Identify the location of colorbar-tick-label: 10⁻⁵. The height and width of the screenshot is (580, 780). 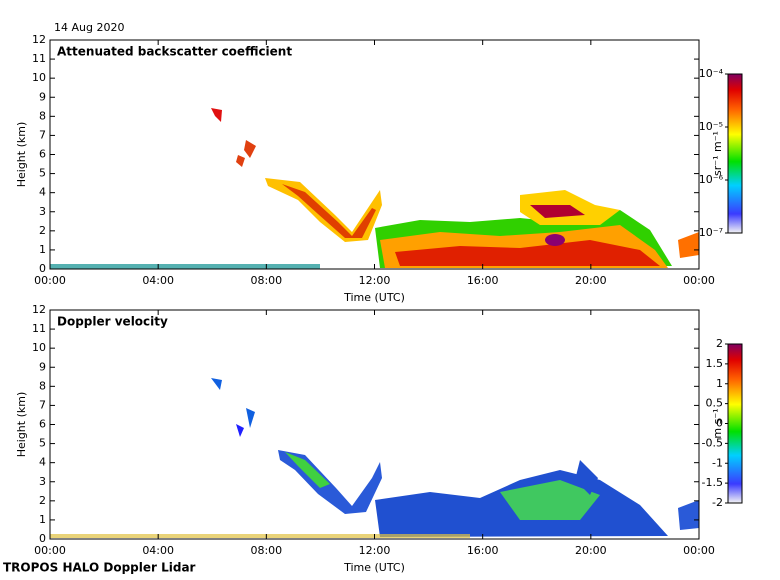
(711, 126).